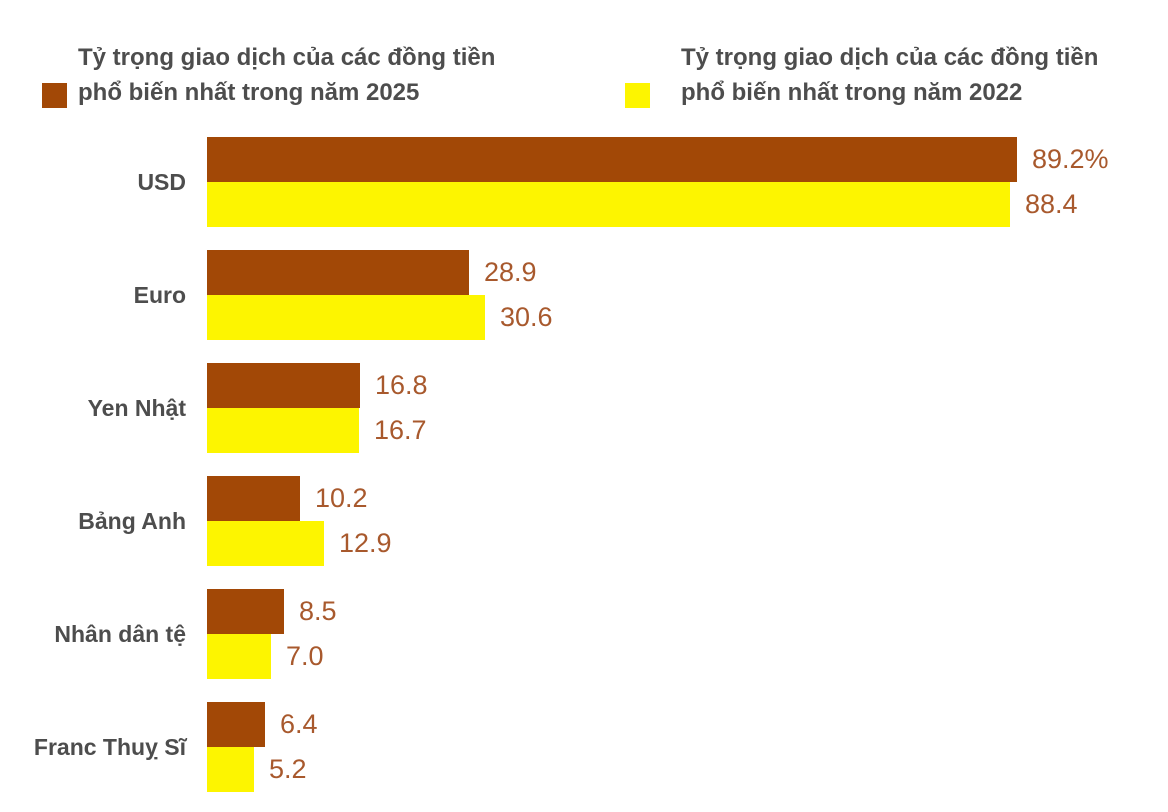 The width and height of the screenshot is (1168, 812). Describe the element at coordinates (365, 543) in the screenshot. I see `value-label-2022: 12.9` at that location.